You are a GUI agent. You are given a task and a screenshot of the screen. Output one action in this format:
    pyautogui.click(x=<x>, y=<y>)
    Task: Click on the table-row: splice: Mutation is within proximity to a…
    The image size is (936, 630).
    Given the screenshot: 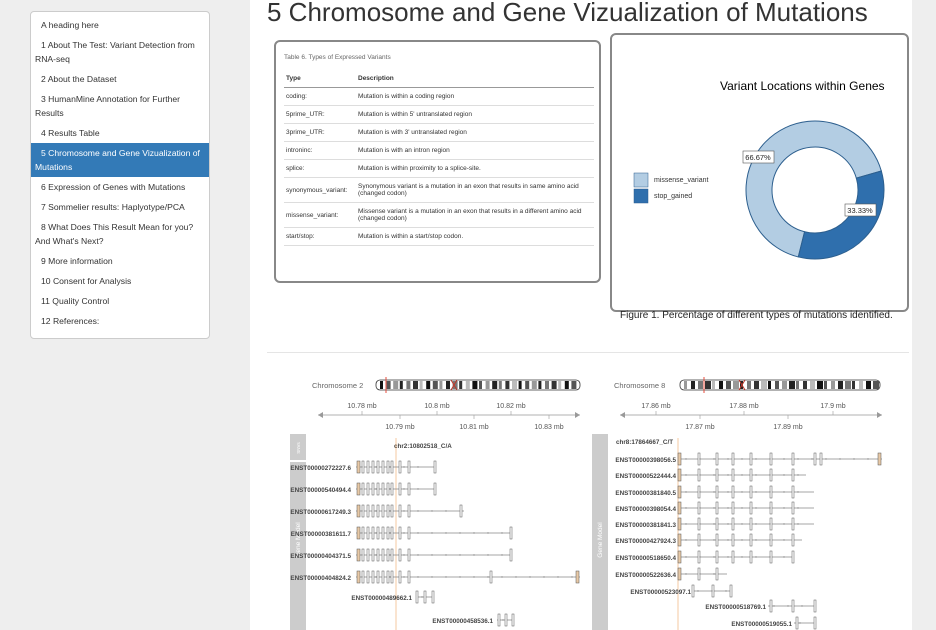 What is the action you would take?
    pyautogui.click(x=439, y=168)
    